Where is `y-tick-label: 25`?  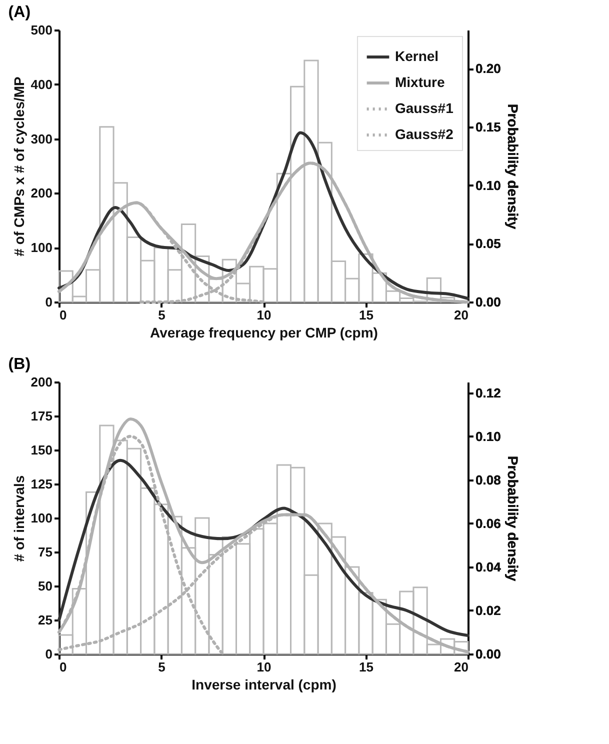 y-tick-label: 25 is located at coordinates (45, 620).